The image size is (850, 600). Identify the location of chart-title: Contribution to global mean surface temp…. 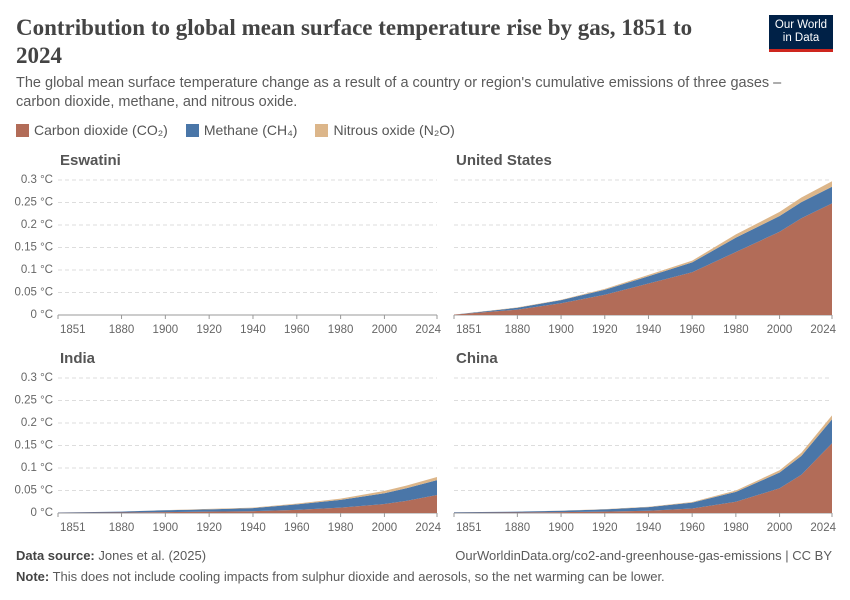
(354, 41).